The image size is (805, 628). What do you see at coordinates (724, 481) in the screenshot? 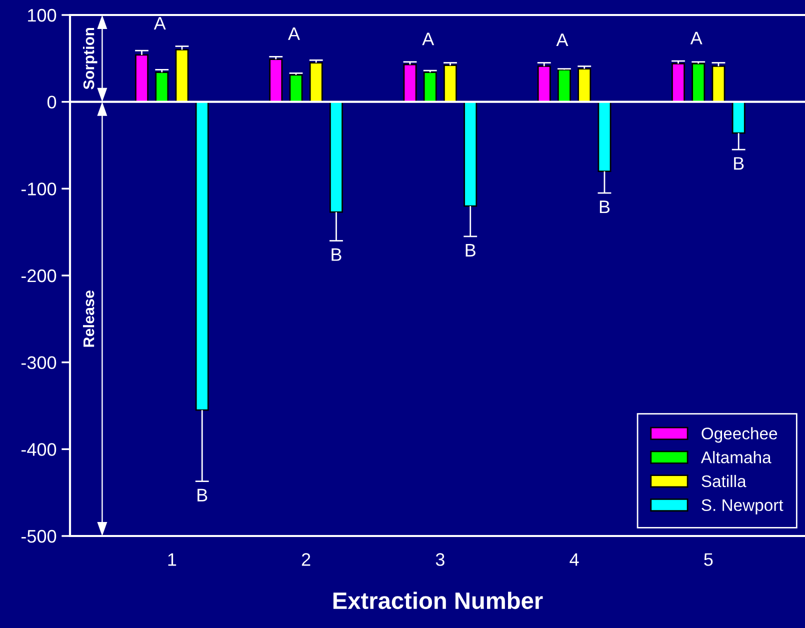
I see `legend-label: Satilla` at bounding box center [724, 481].